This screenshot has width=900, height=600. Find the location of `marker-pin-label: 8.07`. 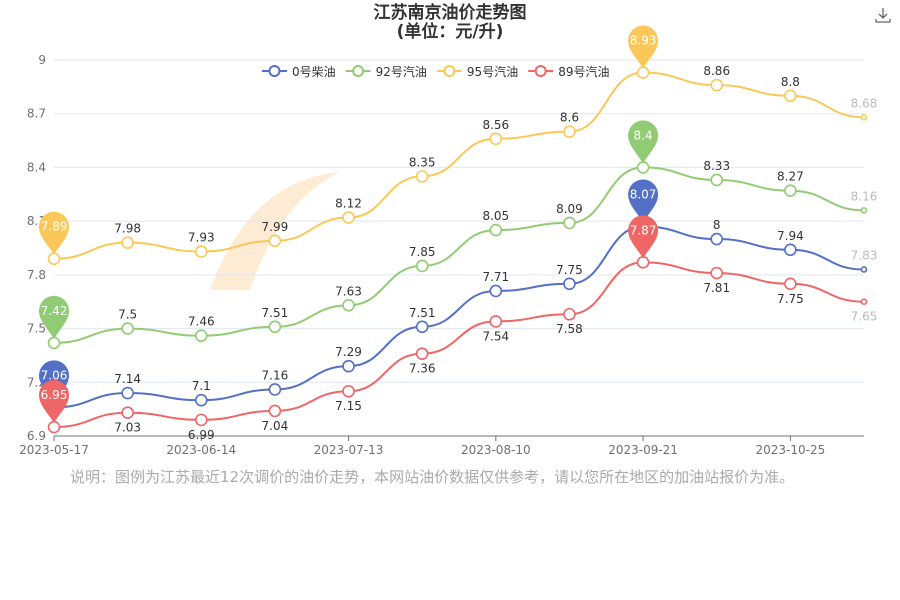

marker-pin-label: 8.07 is located at coordinates (643, 195).